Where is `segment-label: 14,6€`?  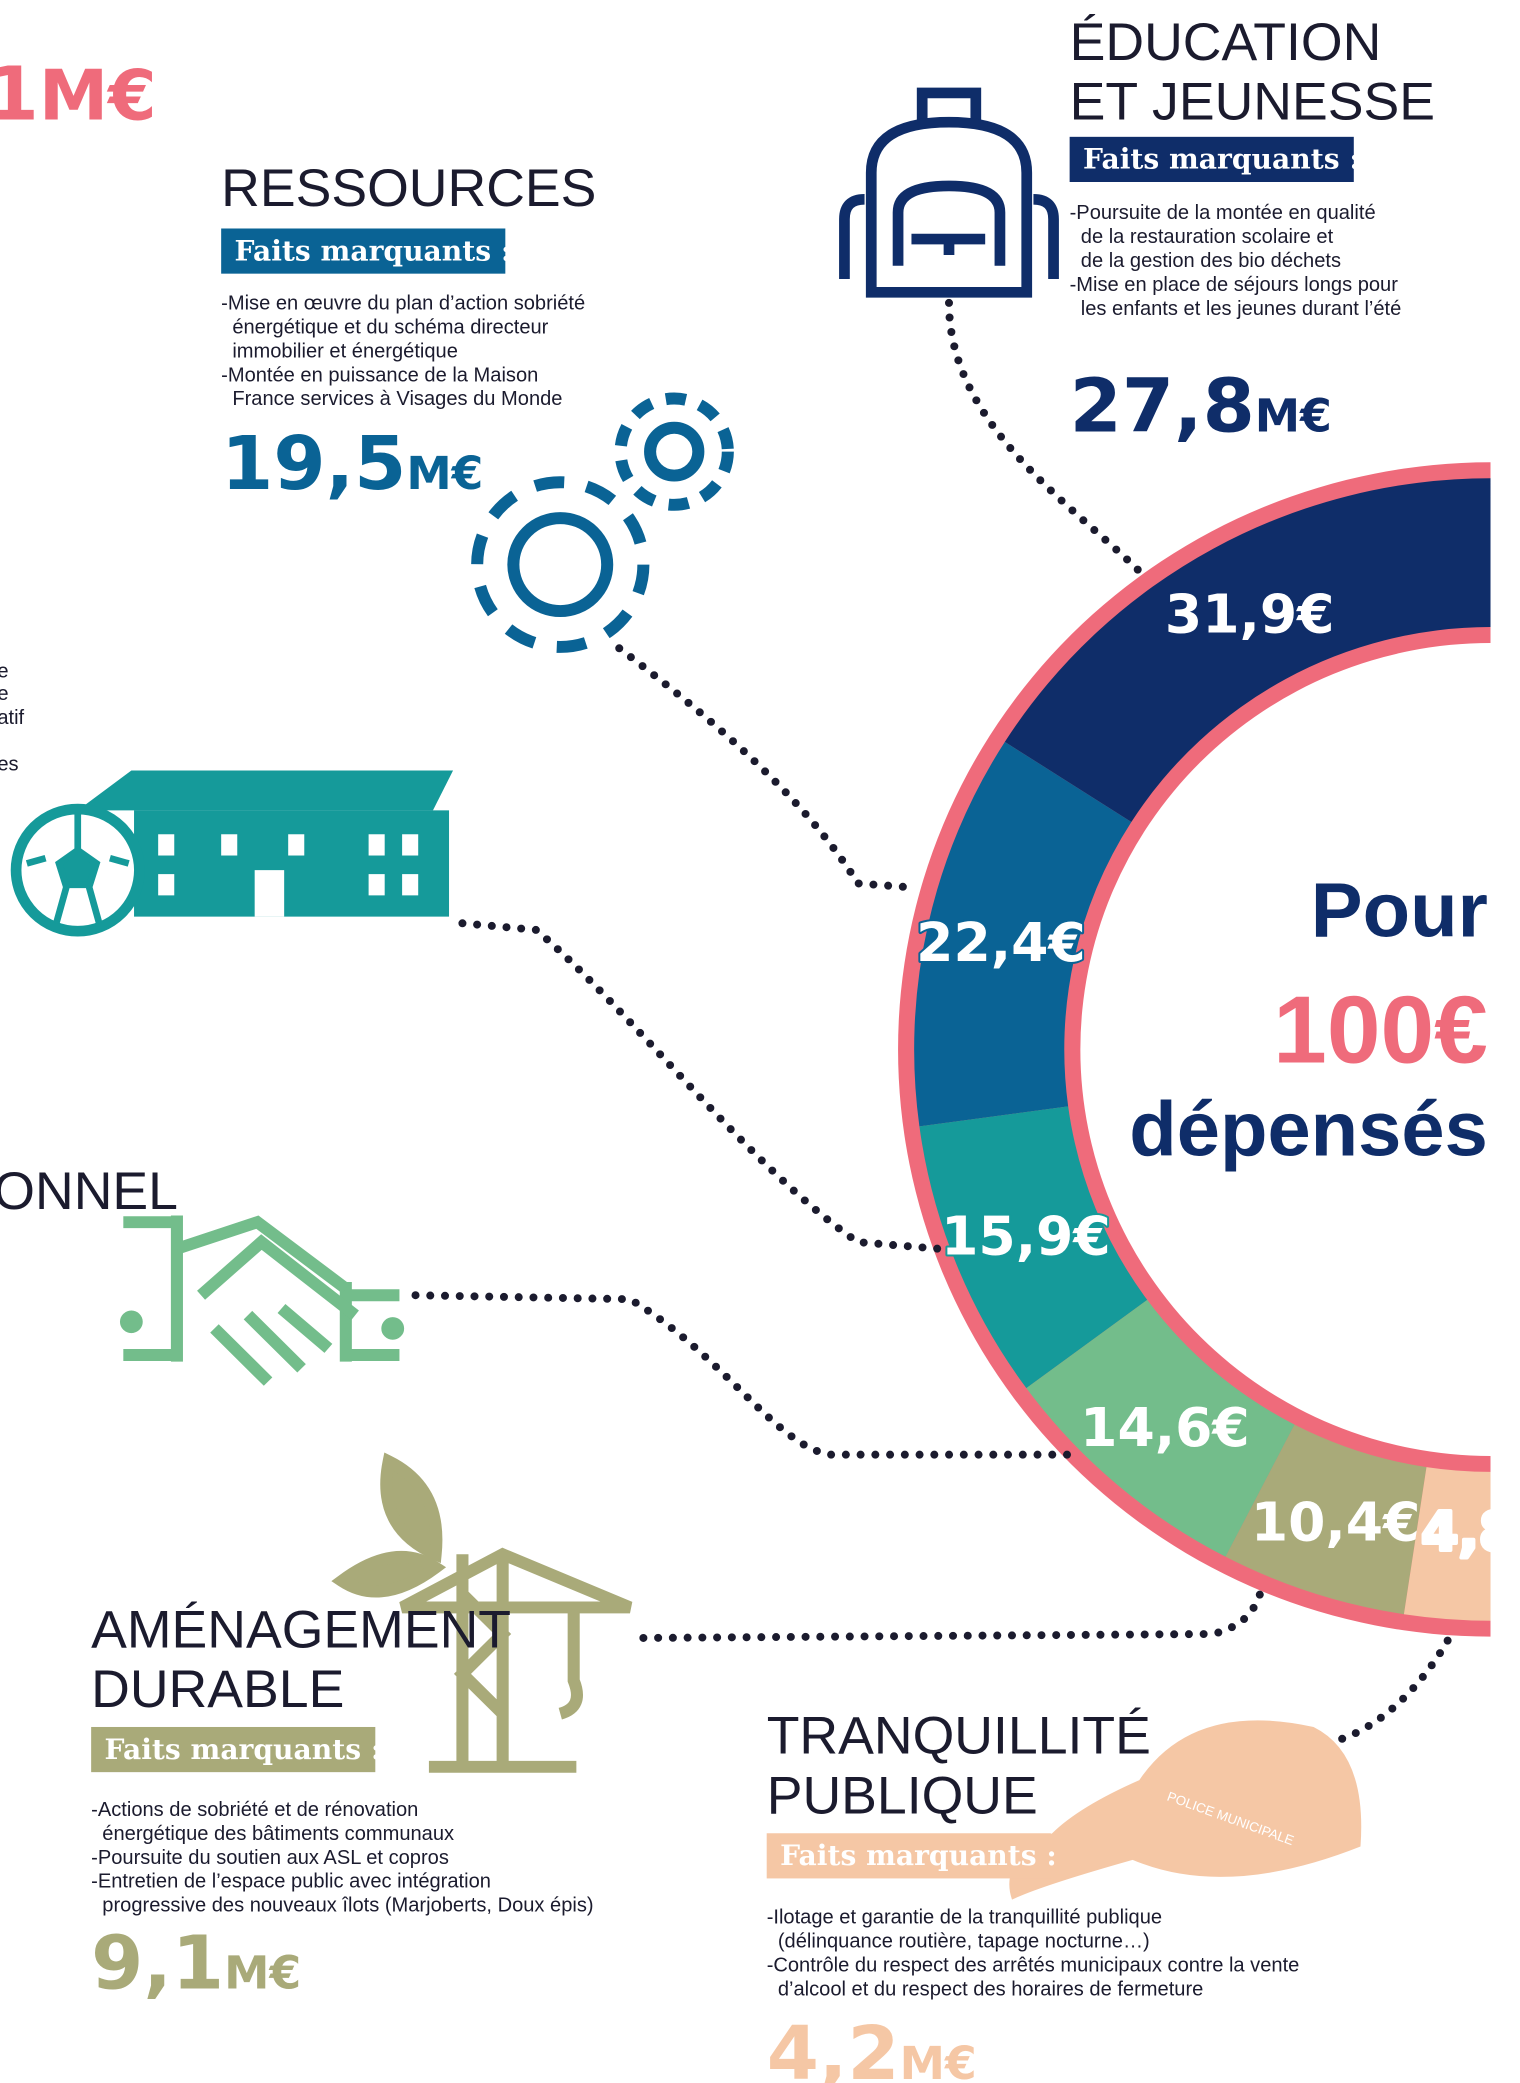 segment-label: 14,6€ is located at coordinates (1165, 1427).